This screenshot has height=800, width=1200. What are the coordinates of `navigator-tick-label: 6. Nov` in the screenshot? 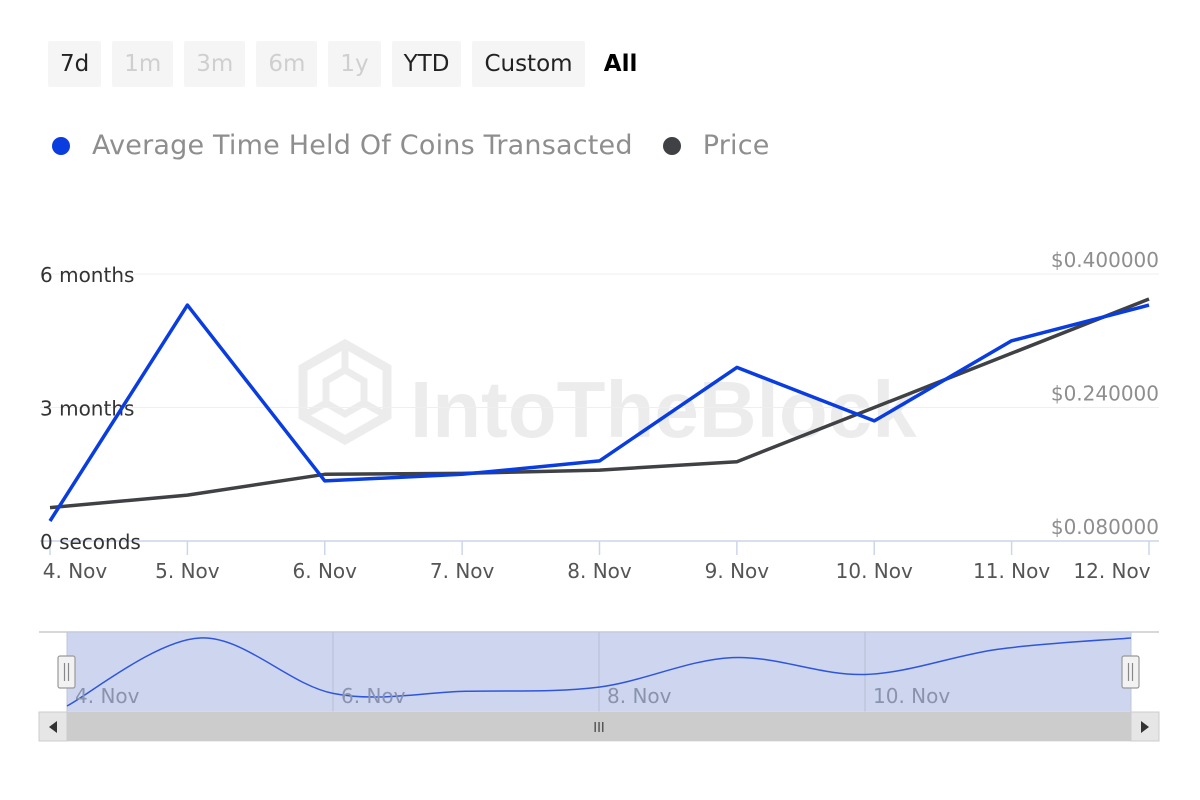 It's located at (373, 696).